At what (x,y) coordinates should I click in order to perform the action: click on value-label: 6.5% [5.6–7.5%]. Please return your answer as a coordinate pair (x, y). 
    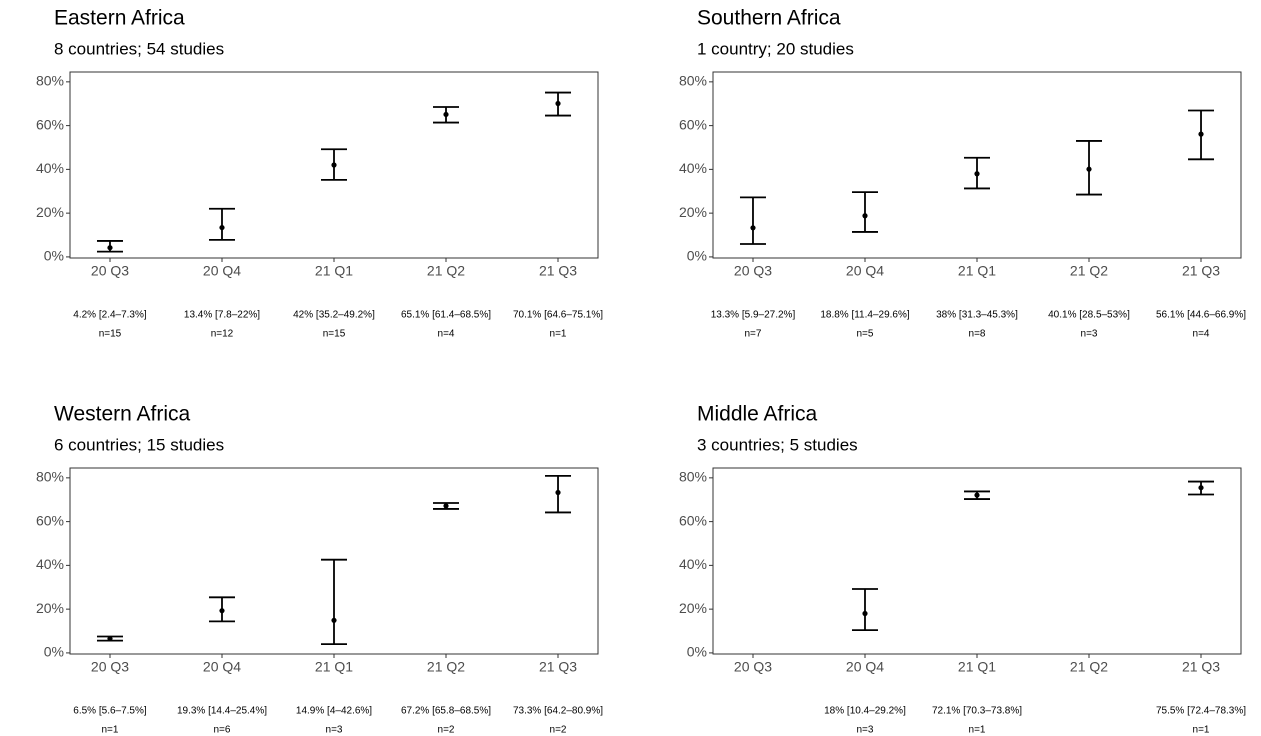
    Looking at the image, I should click on (110, 711).